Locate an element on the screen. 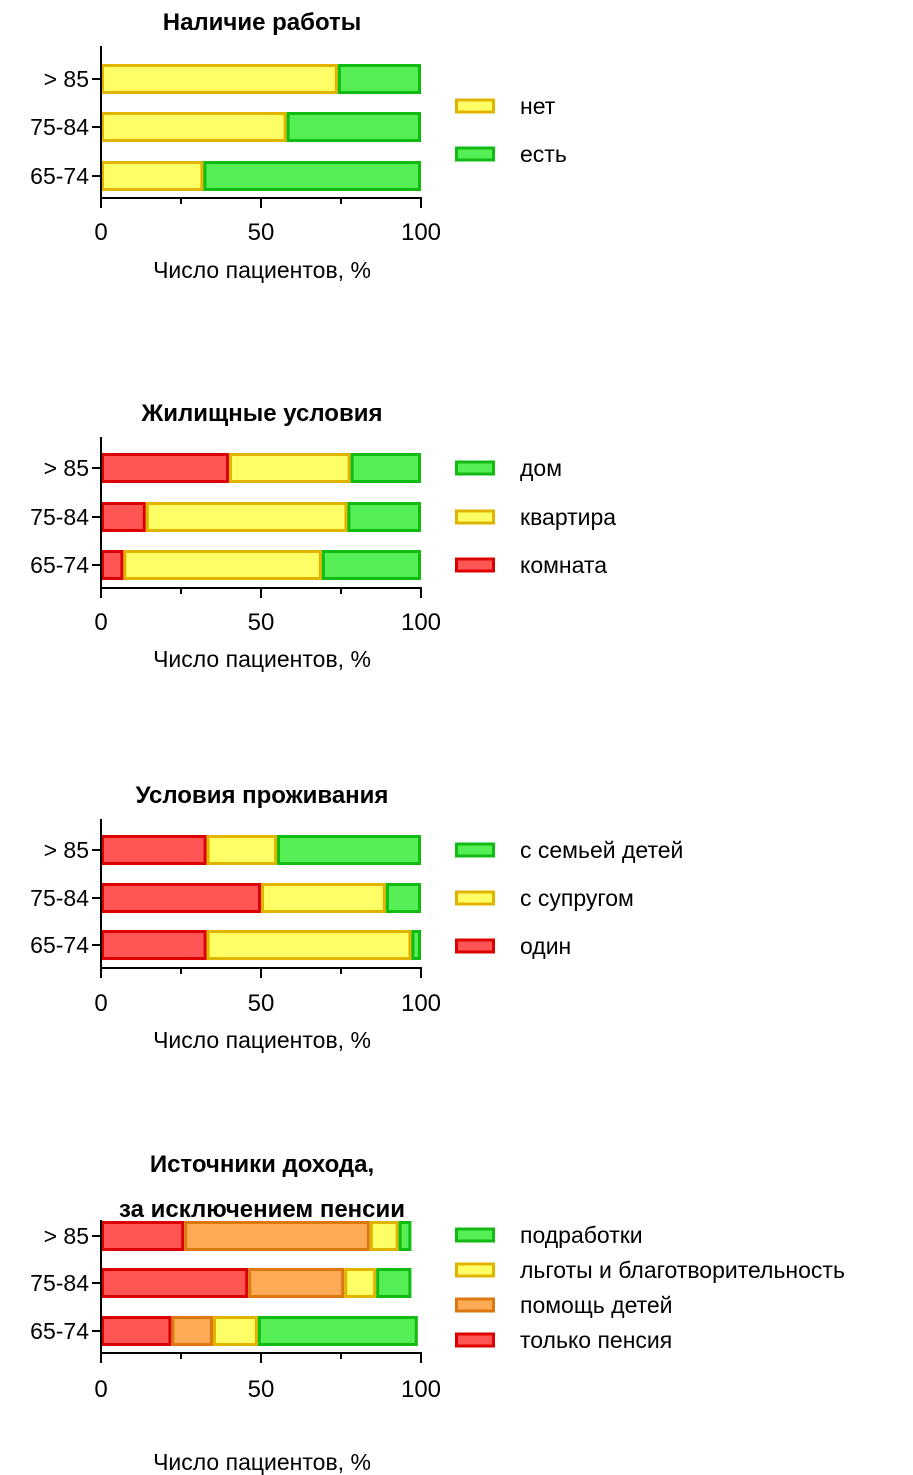 The height and width of the screenshot is (1475, 913). bar-помощь-детей-85 is located at coordinates (277, 1236).